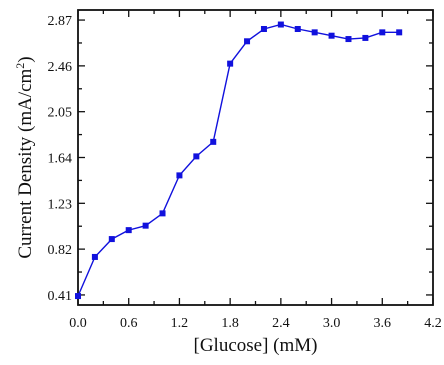 Image resolution: width=444 pixels, height=365 pixels. What do you see at coordinates (78, 323) in the screenshot?
I see `x-tick-label: 0.0` at bounding box center [78, 323].